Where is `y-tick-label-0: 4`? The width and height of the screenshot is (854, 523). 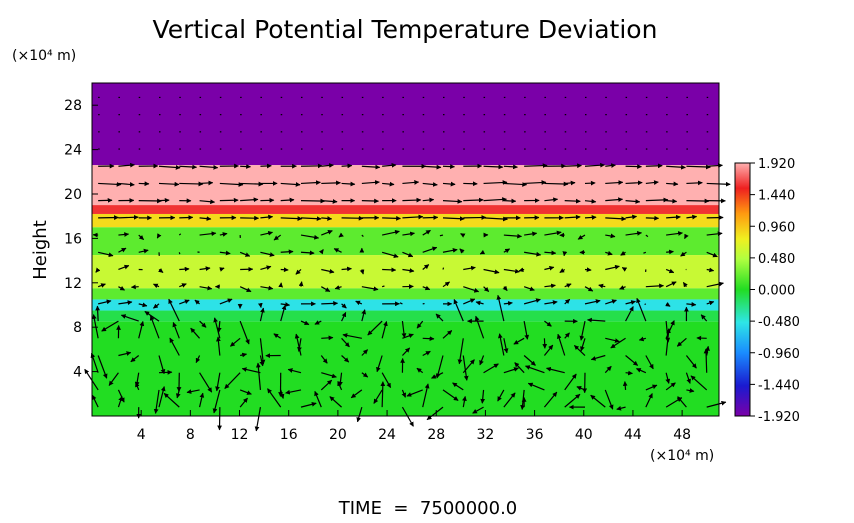 y-tick-label-0: 4 is located at coordinates (77, 373).